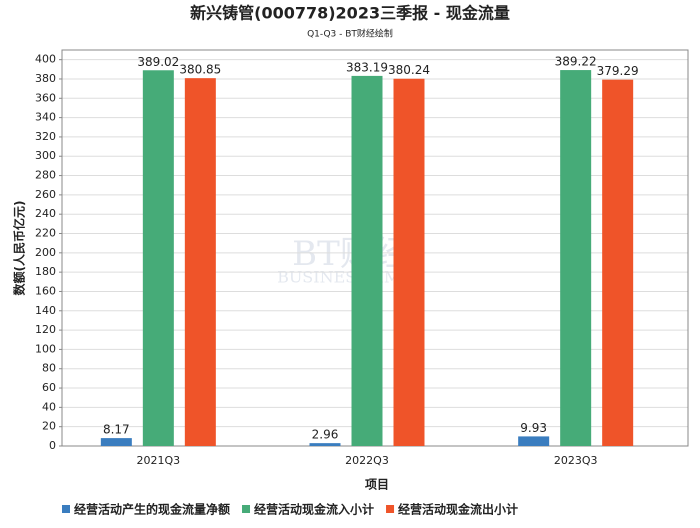 Image resolution: width=700 pixels, height=528 pixels. Describe the element at coordinates (49, 368) in the screenshot. I see `y-tick-label: 80` at that location.